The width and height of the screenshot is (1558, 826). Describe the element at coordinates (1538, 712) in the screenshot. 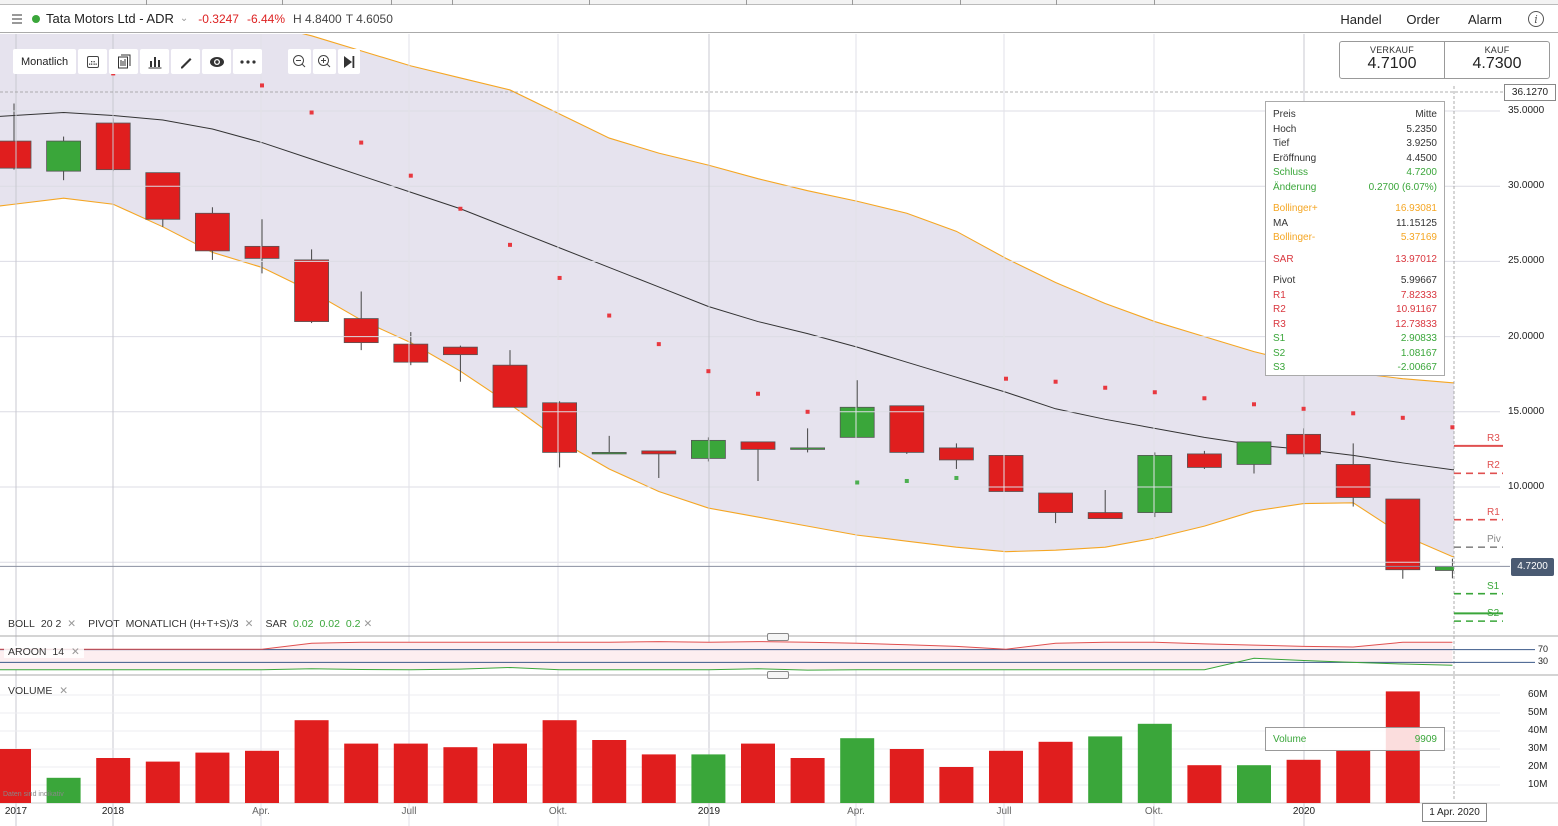

I see `volume-axis-label: 50M` at that location.